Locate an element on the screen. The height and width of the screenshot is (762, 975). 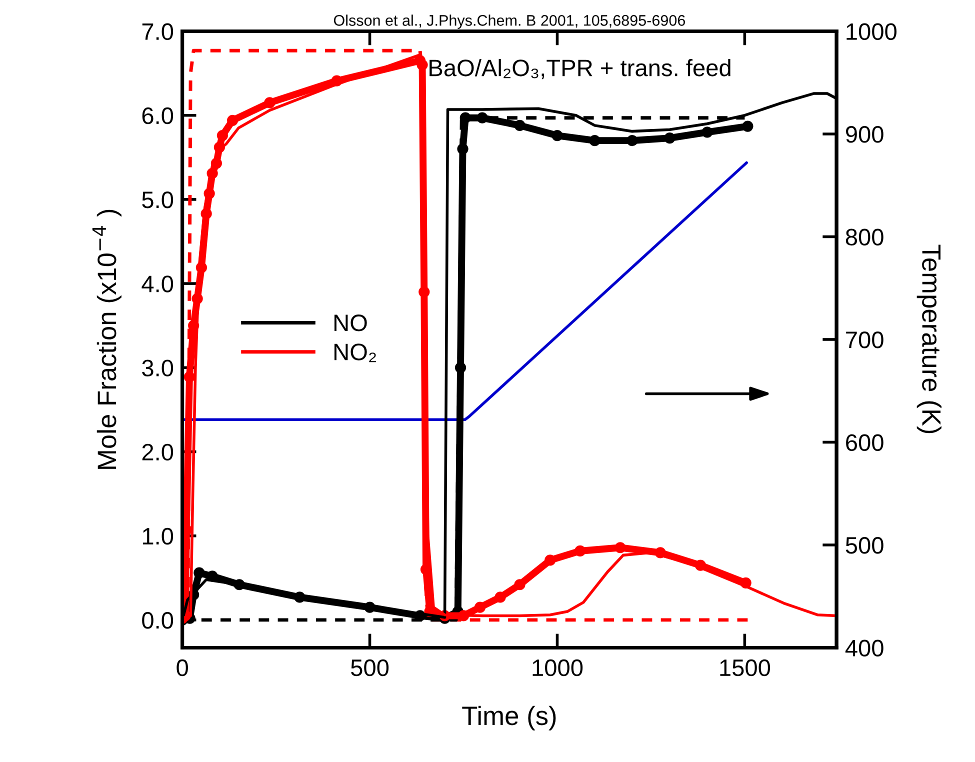
y-tick-label: 2.0 is located at coordinates (158, 452).